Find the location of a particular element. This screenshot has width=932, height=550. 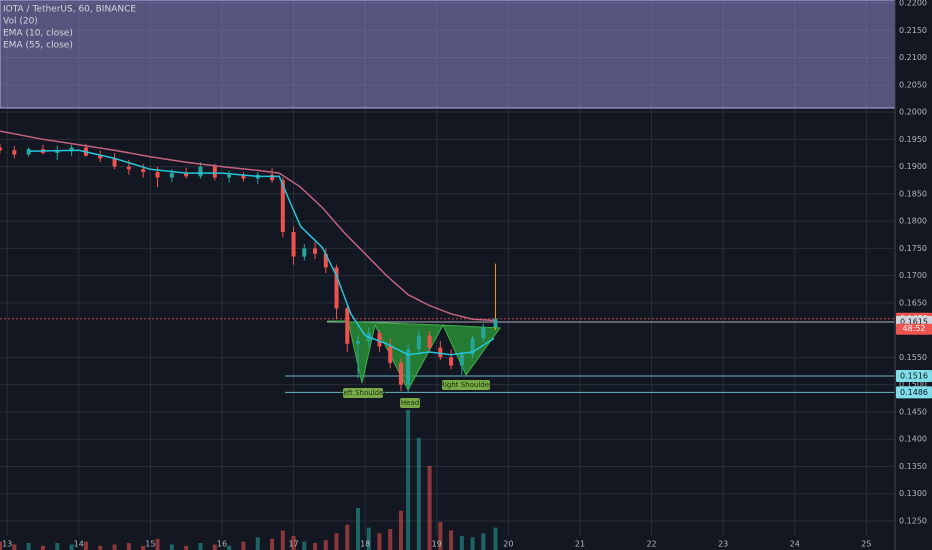

y-tick-label: 0.2150 is located at coordinates (913, 30).